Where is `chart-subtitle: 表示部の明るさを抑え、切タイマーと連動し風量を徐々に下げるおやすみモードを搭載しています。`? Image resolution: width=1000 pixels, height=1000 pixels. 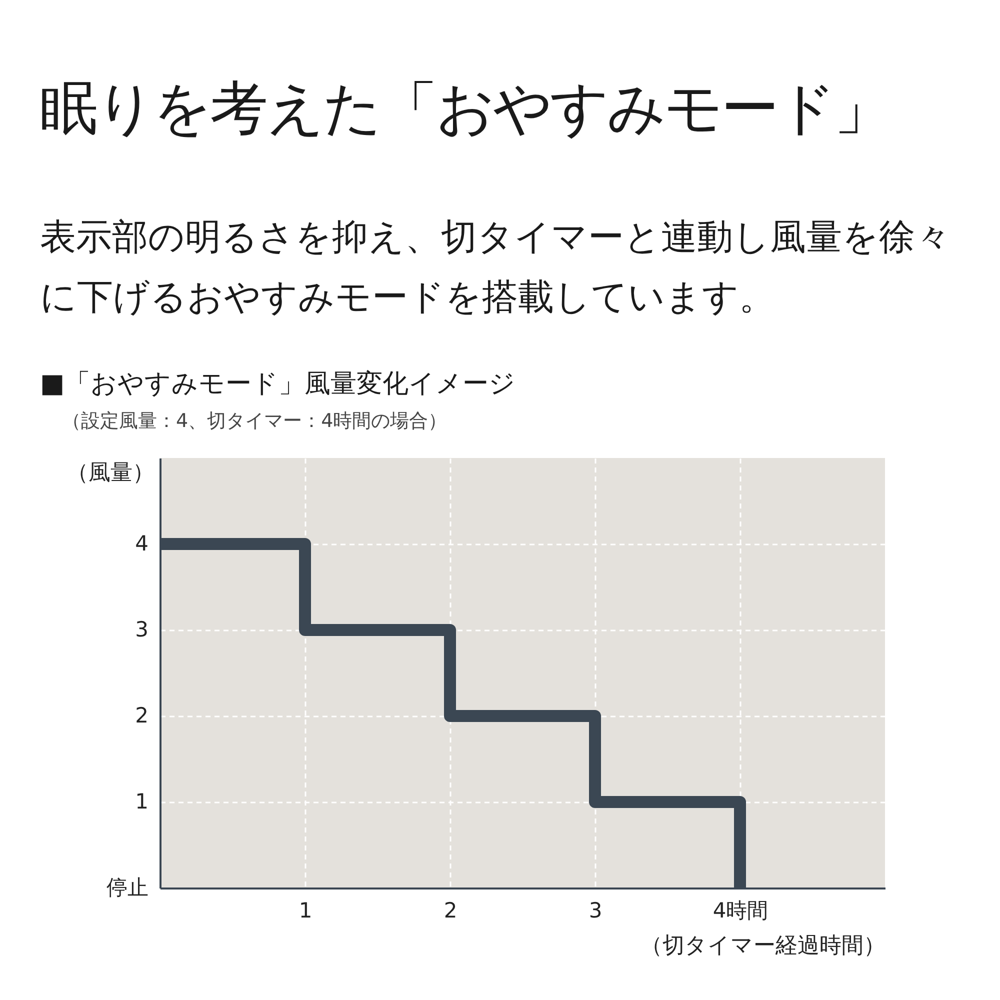
chart-subtitle: 表示部の明るさを抑え、切タイマーと連動し風量を徐々に下げるおやすみモードを搭載しています。 is located at coordinates (496, 268).